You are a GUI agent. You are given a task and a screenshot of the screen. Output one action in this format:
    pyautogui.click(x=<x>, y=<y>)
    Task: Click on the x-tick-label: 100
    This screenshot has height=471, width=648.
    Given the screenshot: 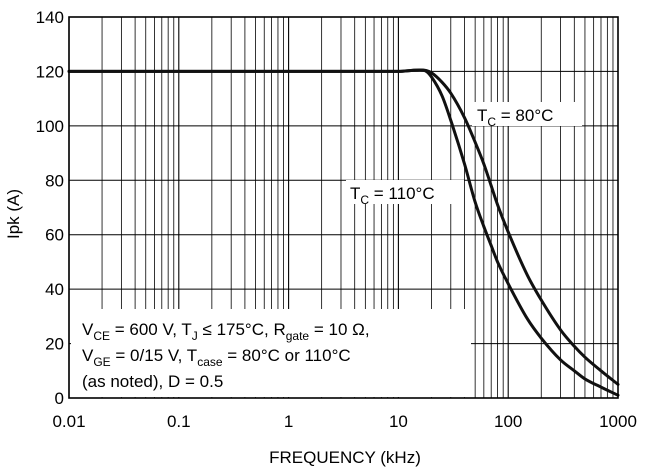 What is the action you would take?
    pyautogui.click(x=508, y=421)
    